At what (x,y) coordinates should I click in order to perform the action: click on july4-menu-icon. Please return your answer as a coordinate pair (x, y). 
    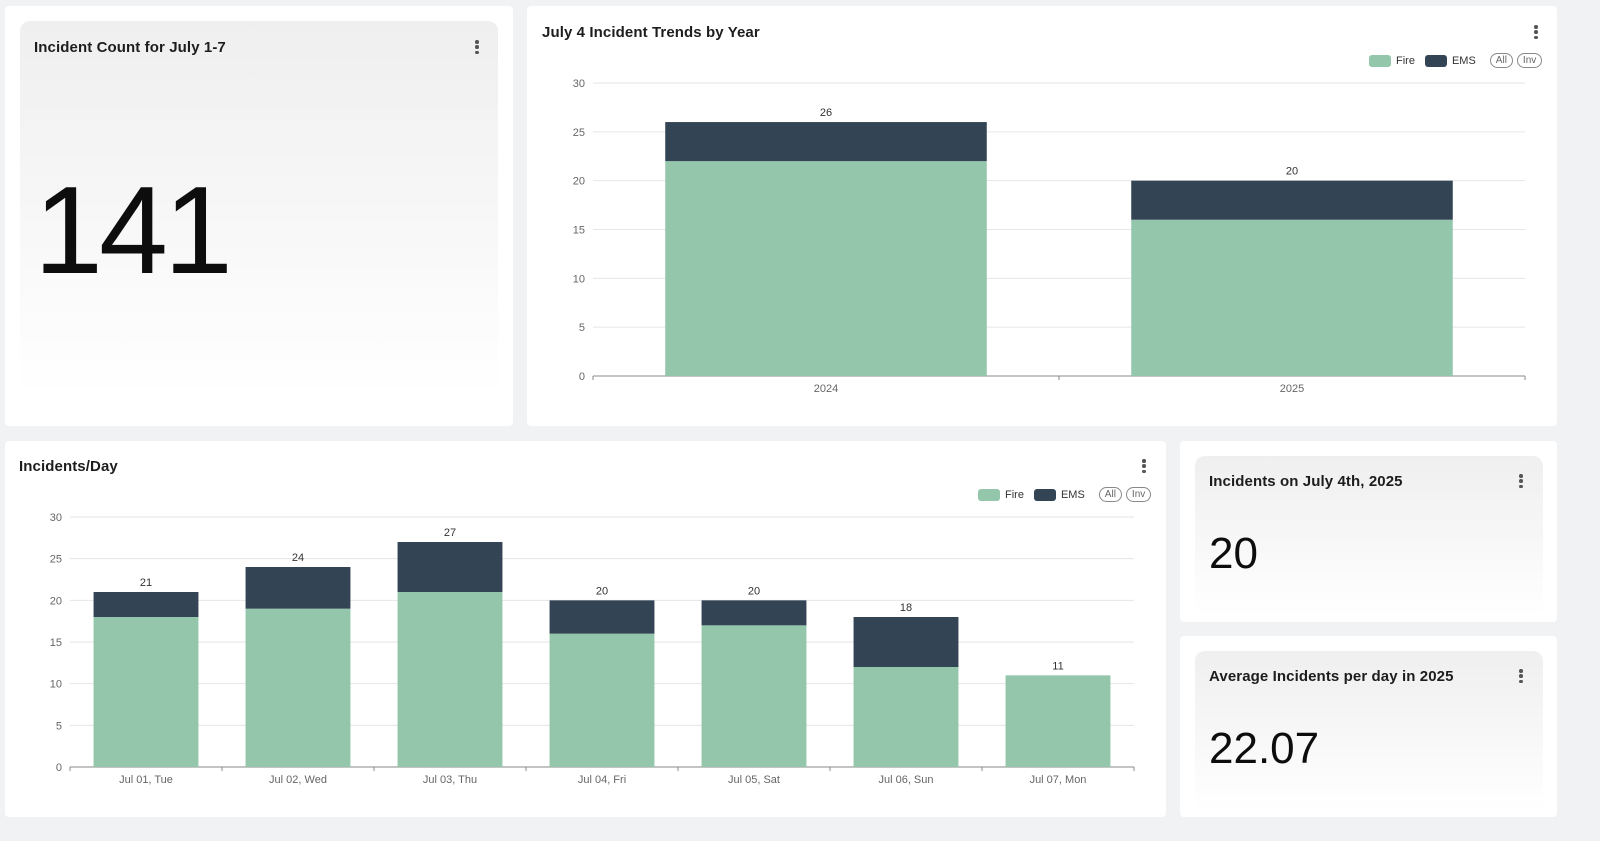
    Looking at the image, I should click on (1521, 481).